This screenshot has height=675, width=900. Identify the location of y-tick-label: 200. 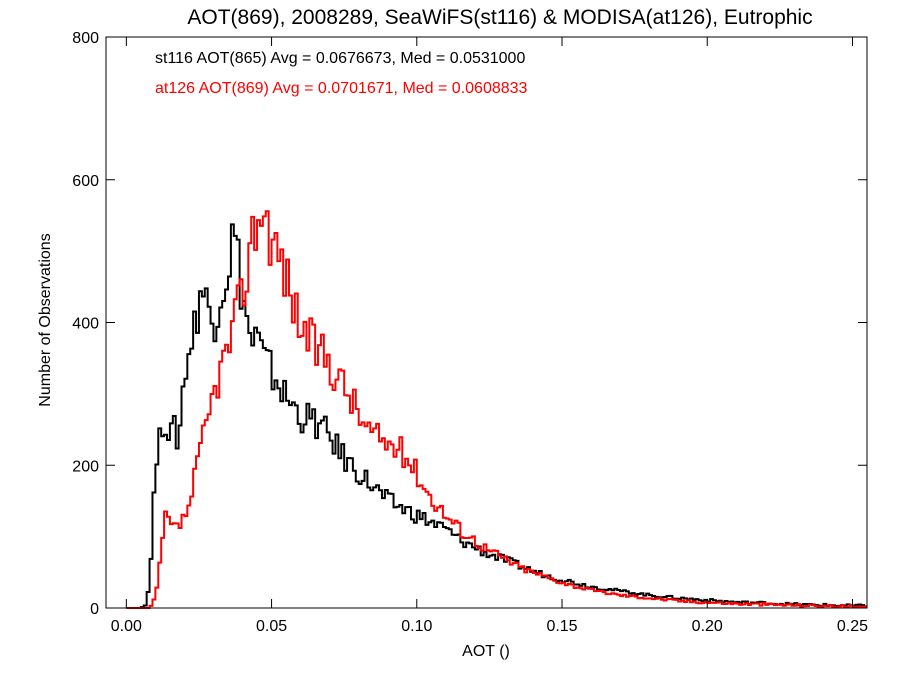
(85, 466).